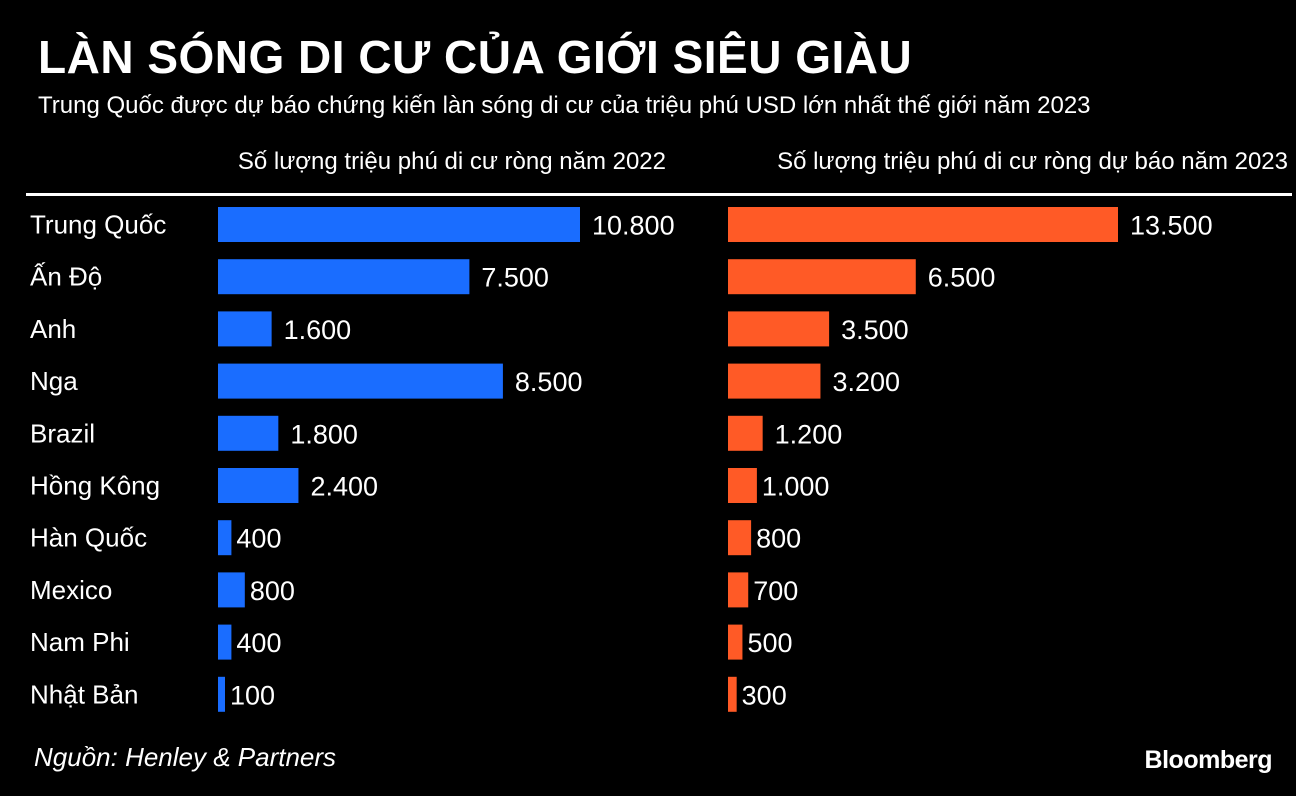  What do you see at coordinates (1171, 226) in the screenshot?
I see `value-label-orange: 13.500` at bounding box center [1171, 226].